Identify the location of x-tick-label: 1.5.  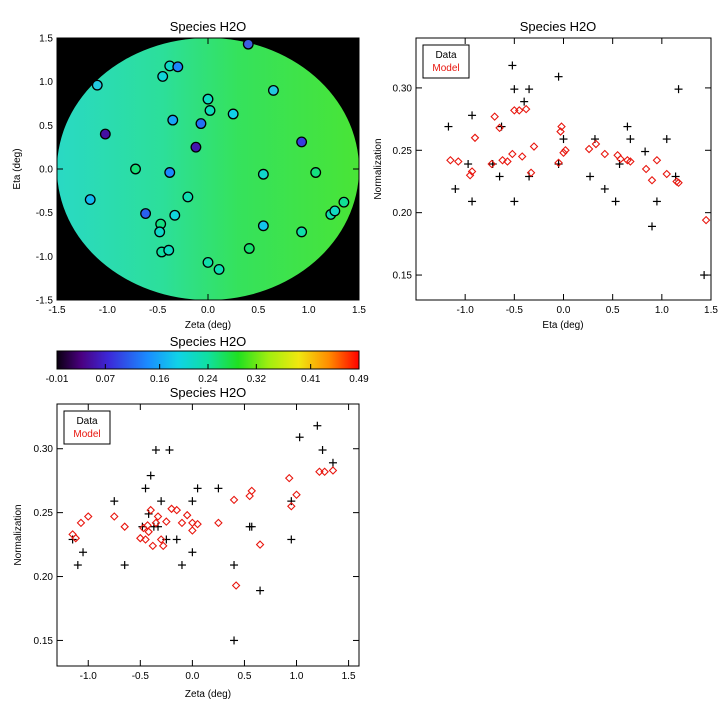
(711, 310).